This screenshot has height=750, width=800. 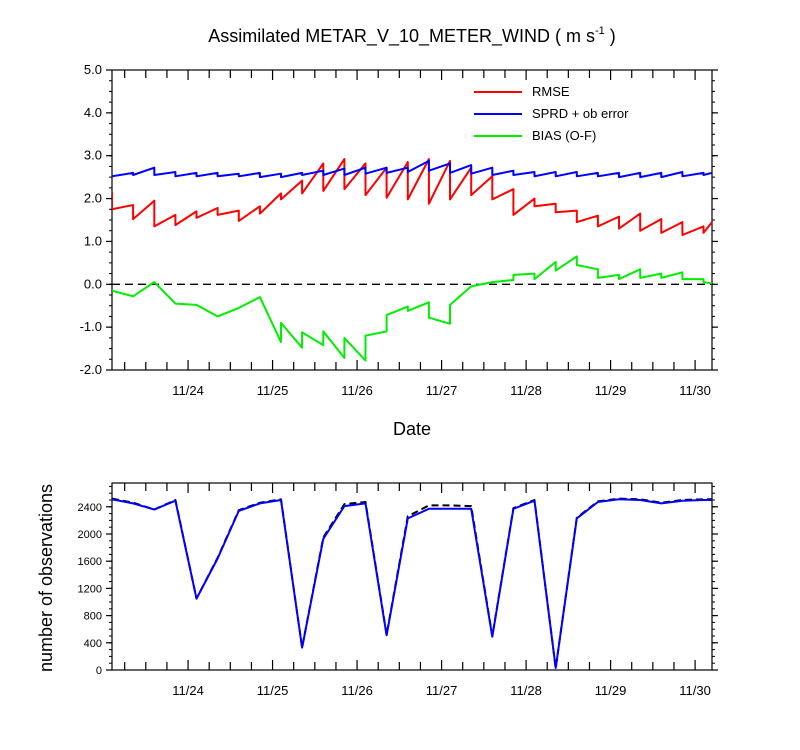 What do you see at coordinates (93, 69) in the screenshot?
I see `y-tick-label: 5.0` at bounding box center [93, 69].